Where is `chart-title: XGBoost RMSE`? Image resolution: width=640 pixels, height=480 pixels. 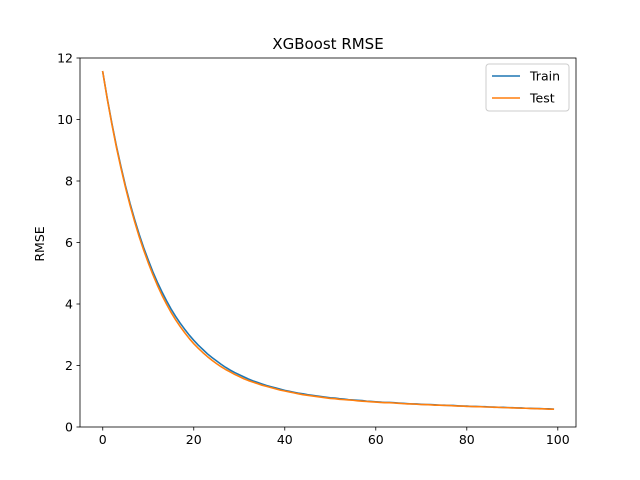
chart-title: XGBoost RMSE is located at coordinates (327, 44).